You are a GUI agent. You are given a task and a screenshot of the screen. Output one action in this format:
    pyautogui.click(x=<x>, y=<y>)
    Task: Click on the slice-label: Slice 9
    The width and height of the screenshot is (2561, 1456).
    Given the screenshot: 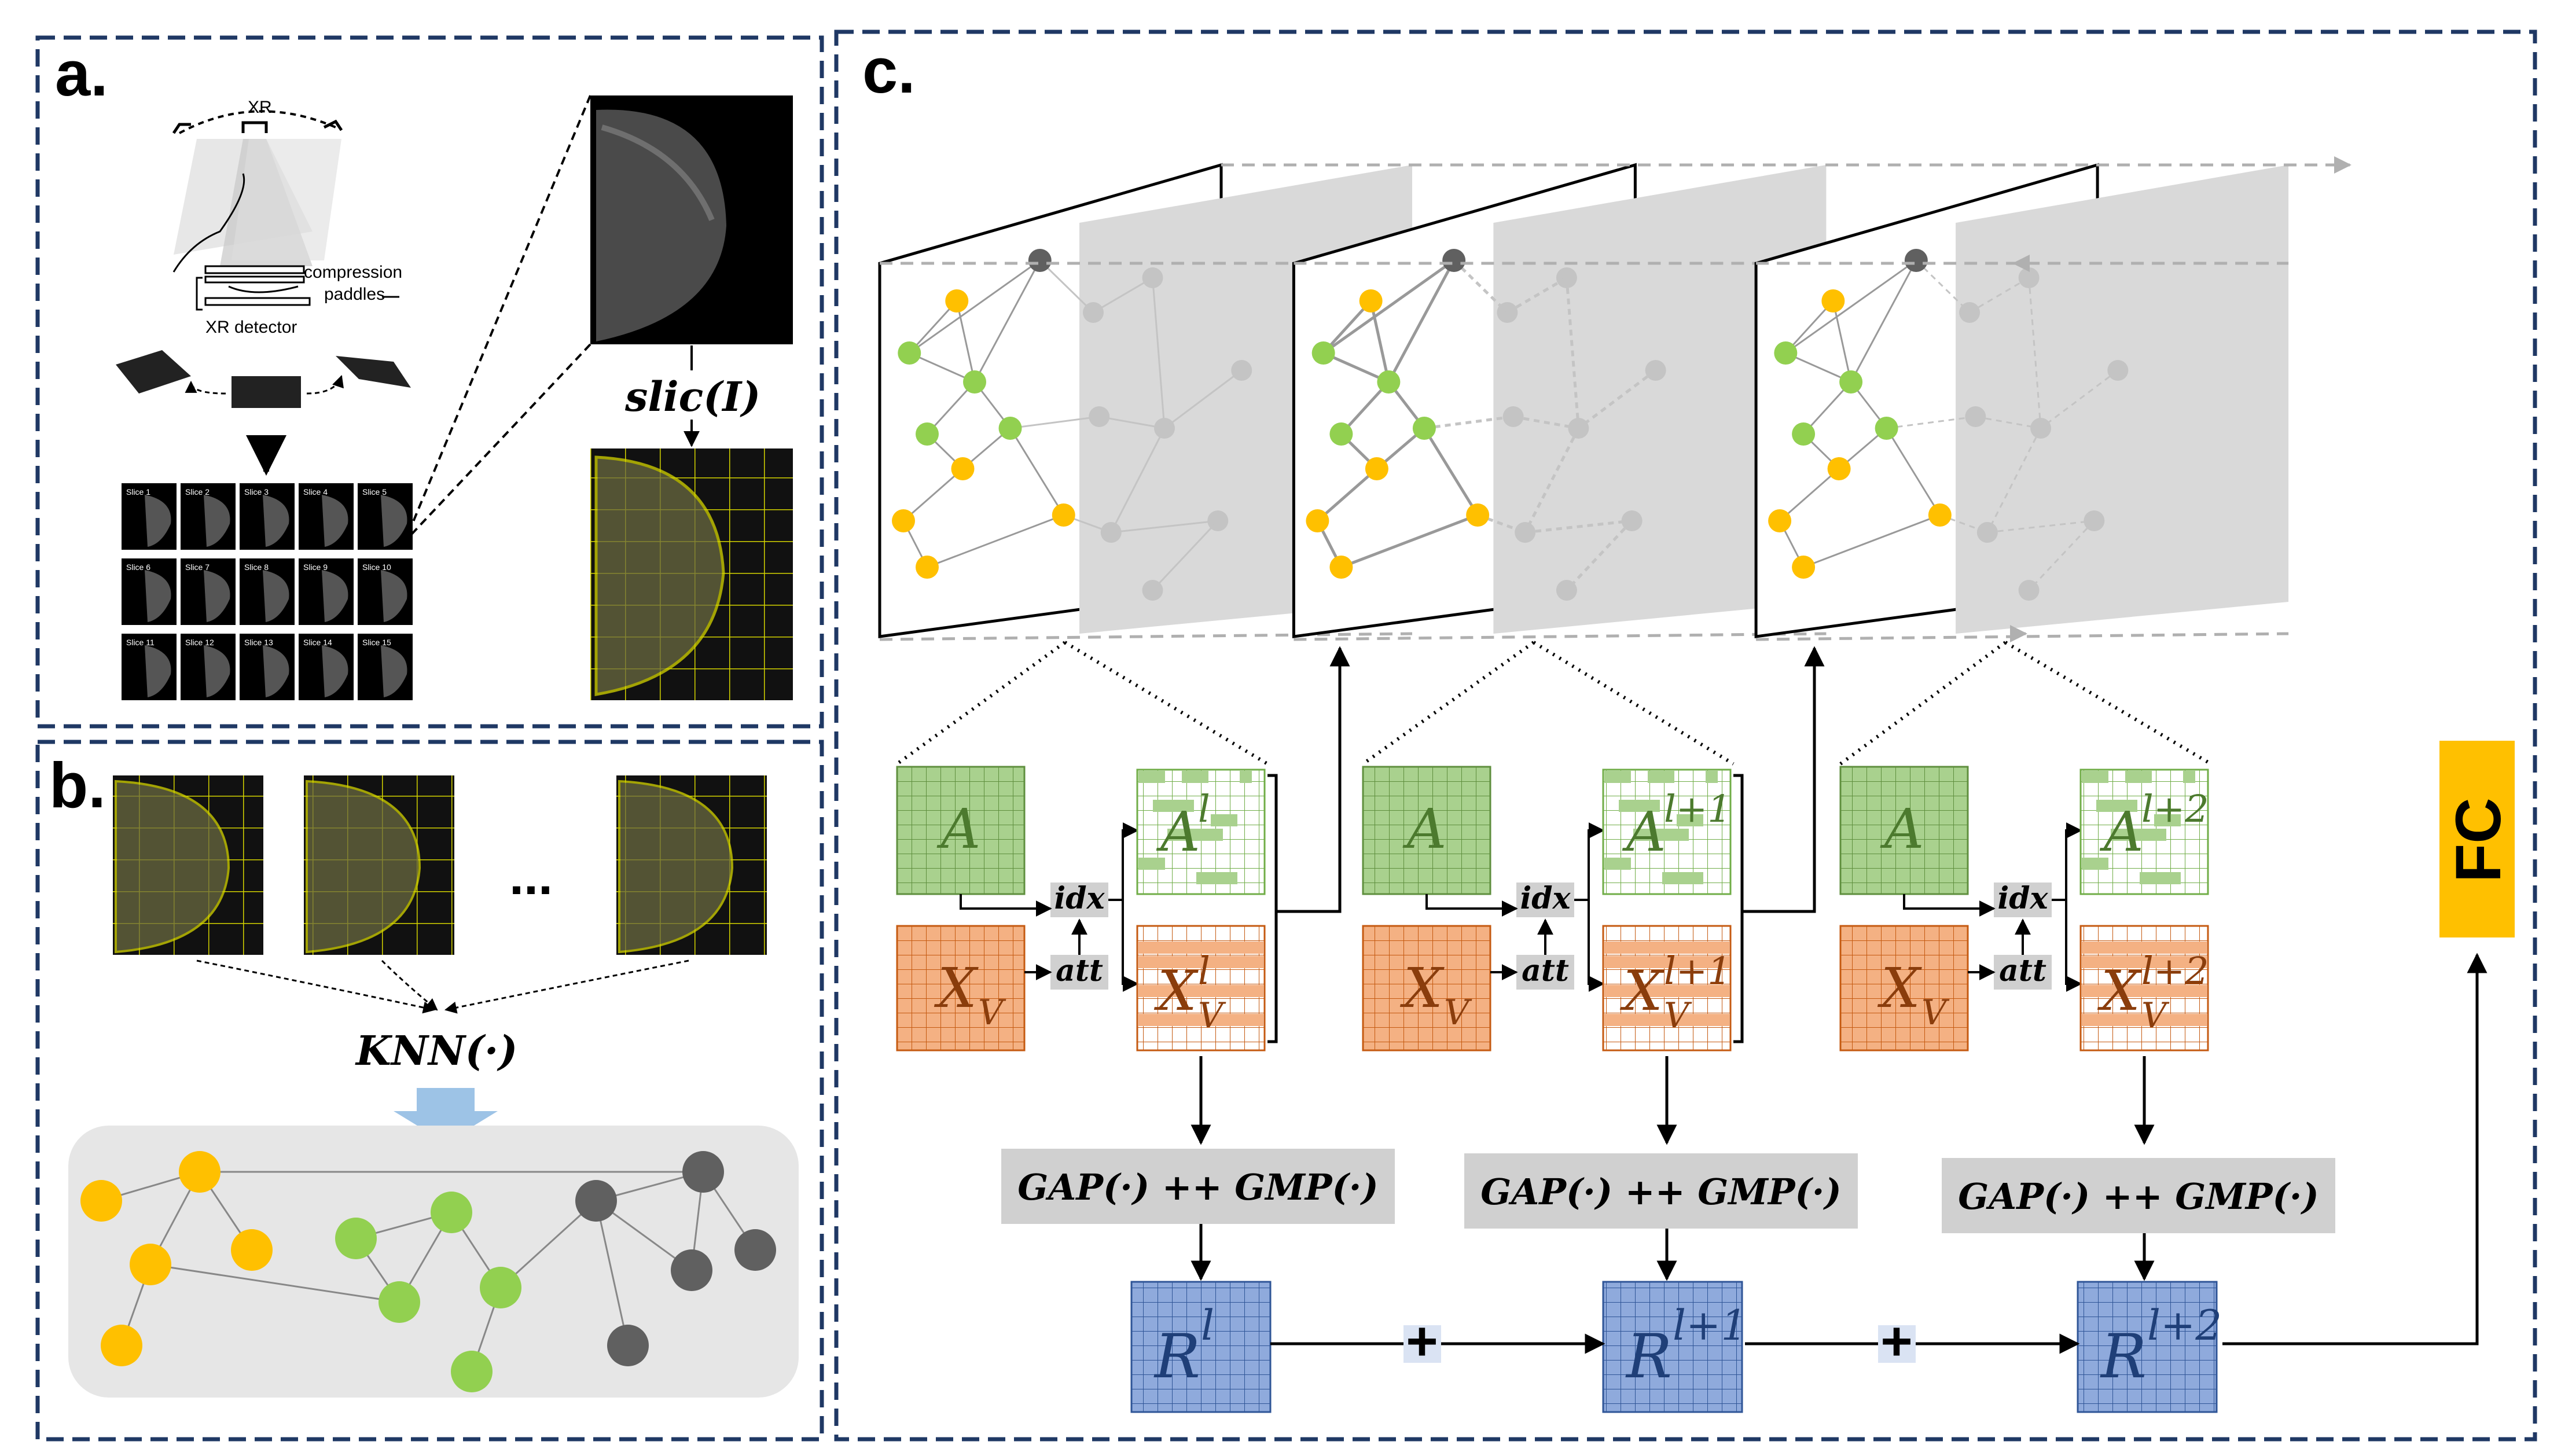 What is the action you would take?
    pyautogui.click(x=315, y=567)
    